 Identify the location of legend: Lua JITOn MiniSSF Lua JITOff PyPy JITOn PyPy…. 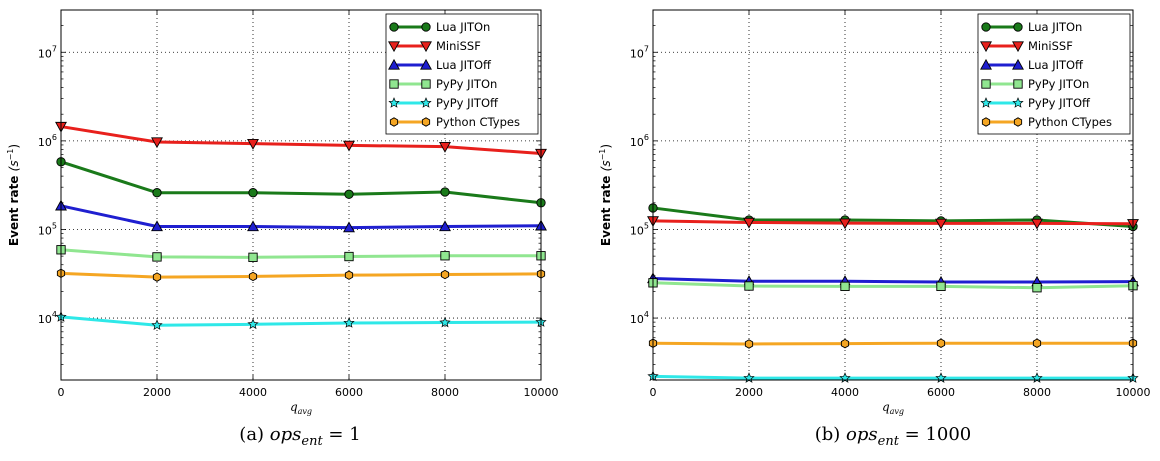
(462, 74).